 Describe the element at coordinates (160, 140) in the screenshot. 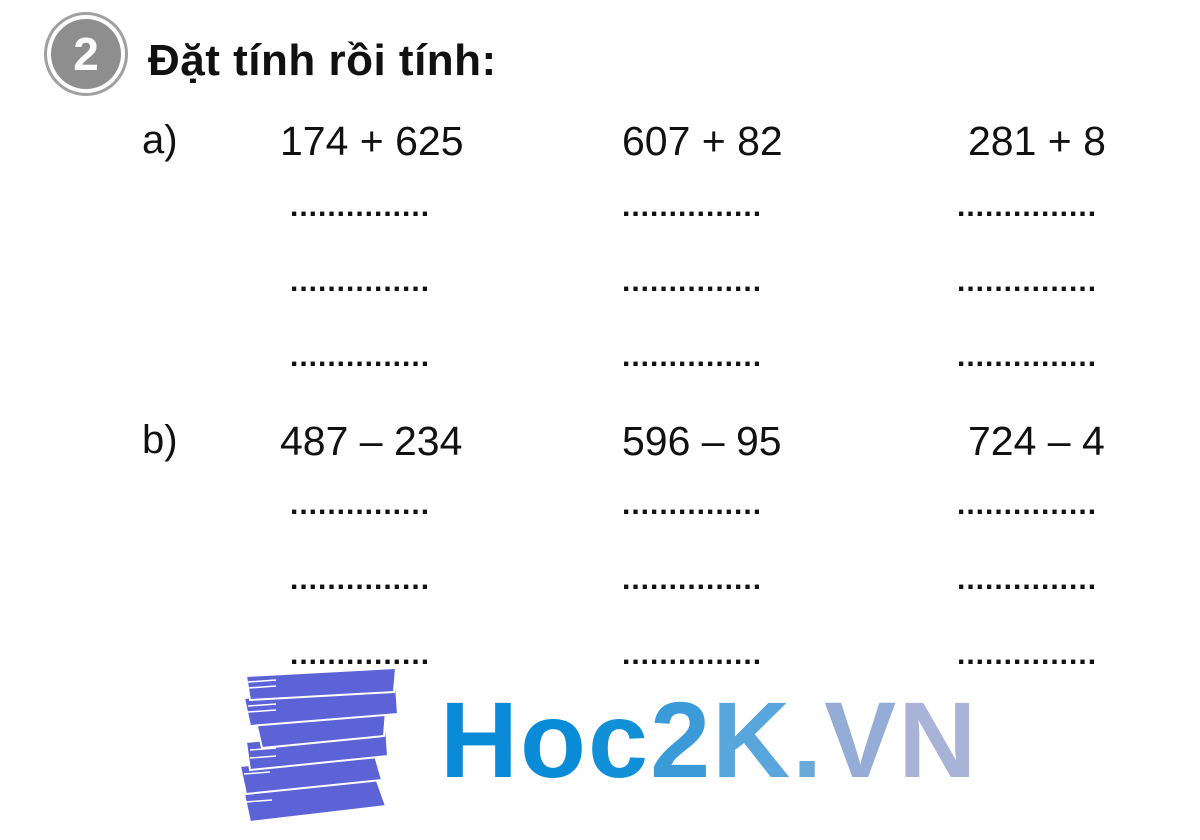

I see `part-label: a)` at that location.